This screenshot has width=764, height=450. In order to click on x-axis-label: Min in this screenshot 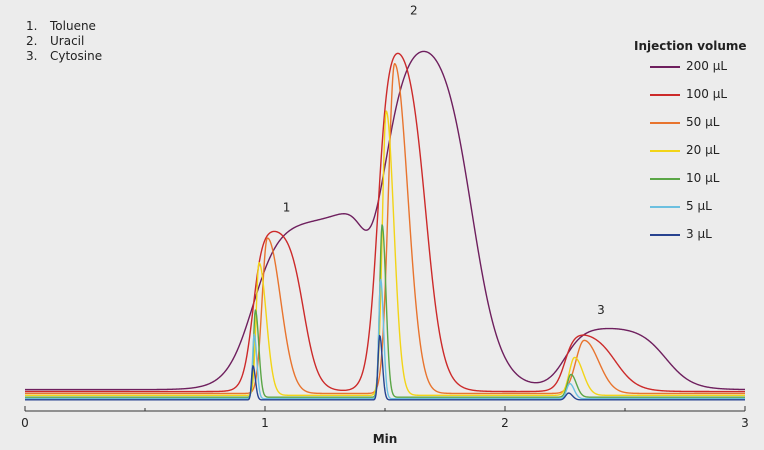, I will do `click(385, 439)`.